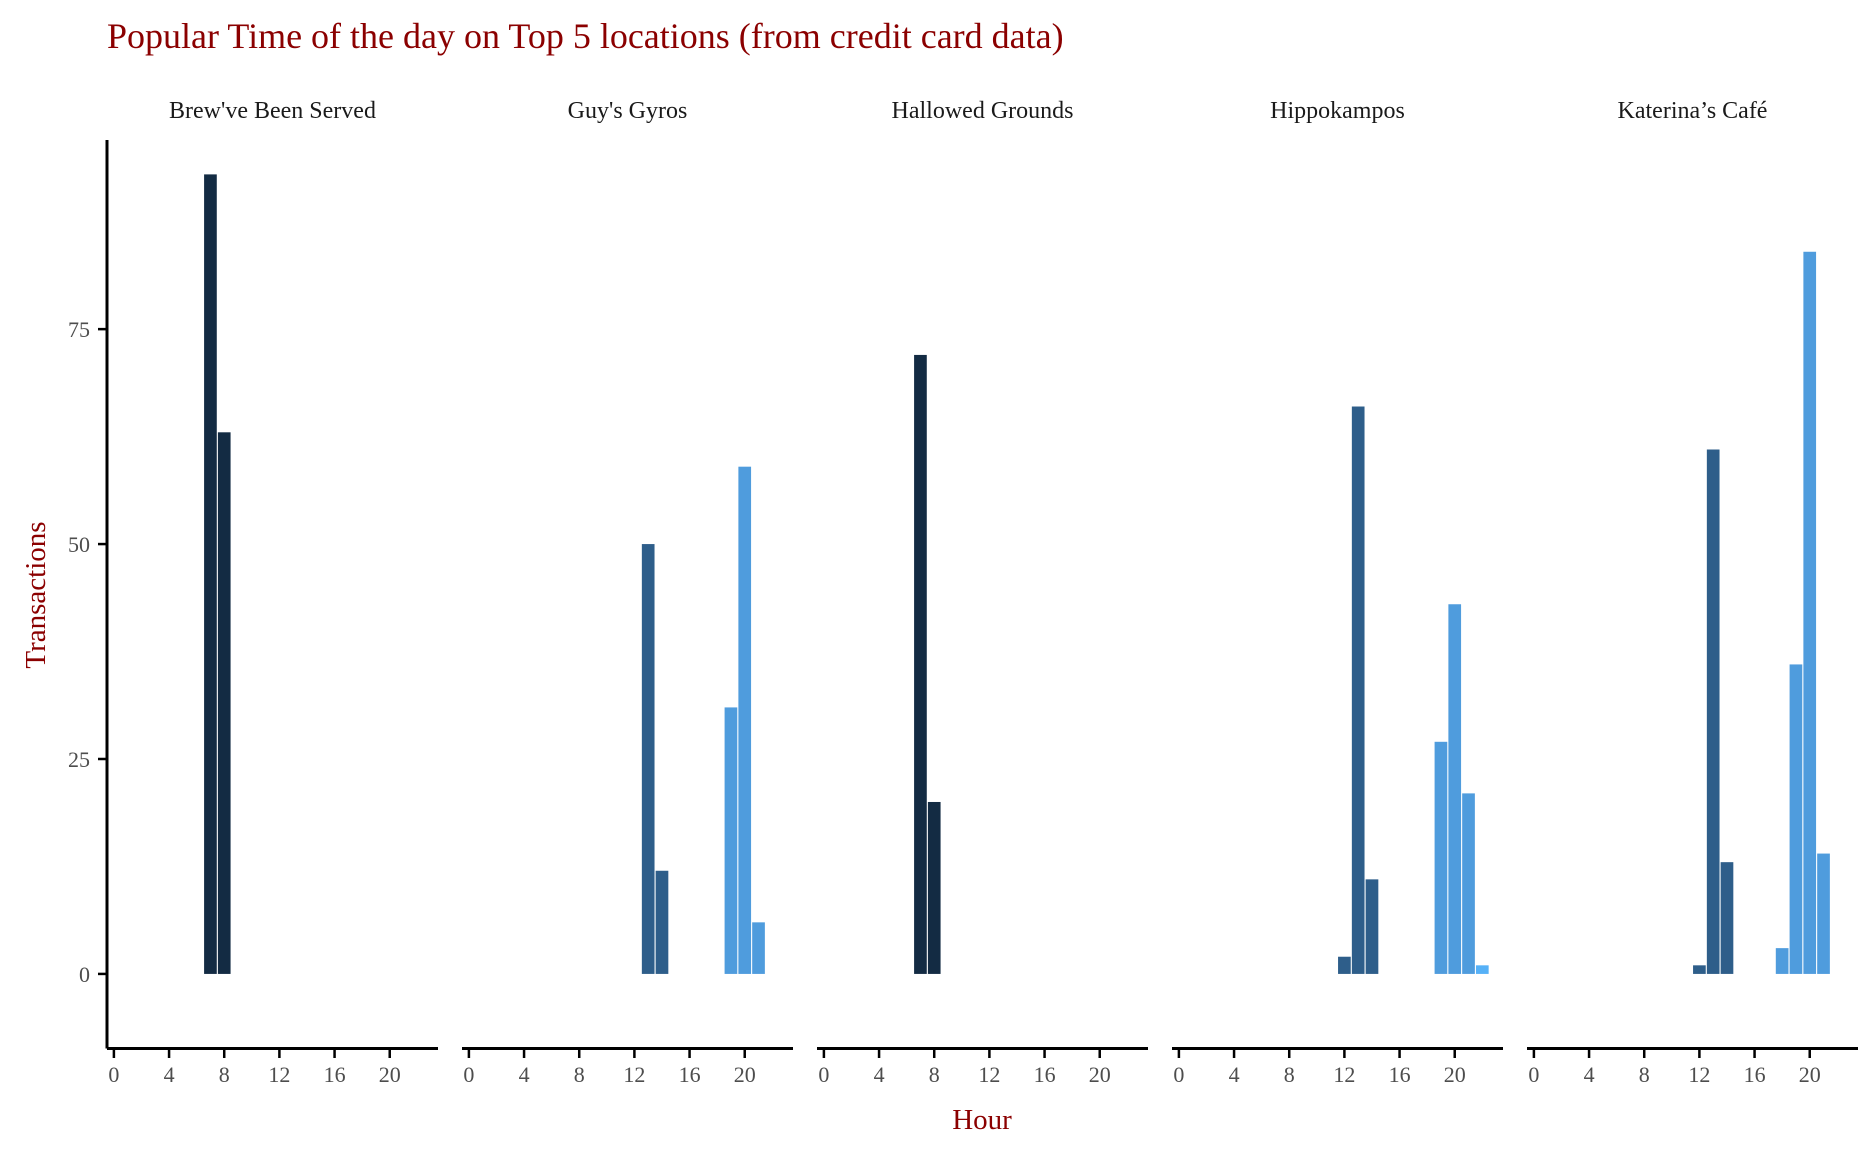 The image size is (1872, 1152). Describe the element at coordinates (79, 759) in the screenshot. I see `y-tick-label-1: 25` at that location.